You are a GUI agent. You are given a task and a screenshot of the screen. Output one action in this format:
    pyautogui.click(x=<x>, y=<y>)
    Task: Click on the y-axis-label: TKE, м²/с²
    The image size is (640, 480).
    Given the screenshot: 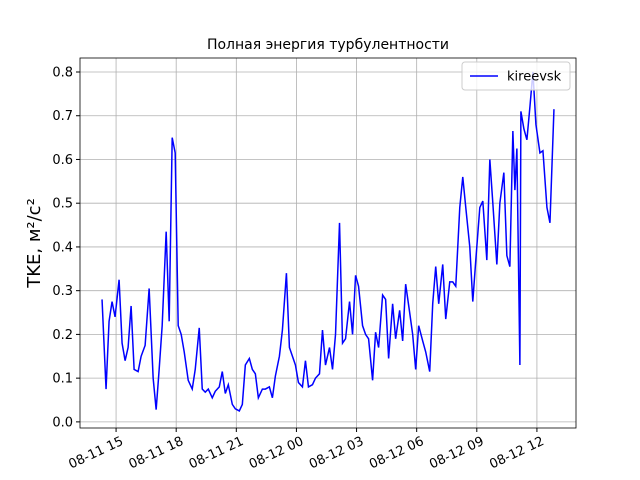 What is the action you would take?
    pyautogui.click(x=34, y=243)
    